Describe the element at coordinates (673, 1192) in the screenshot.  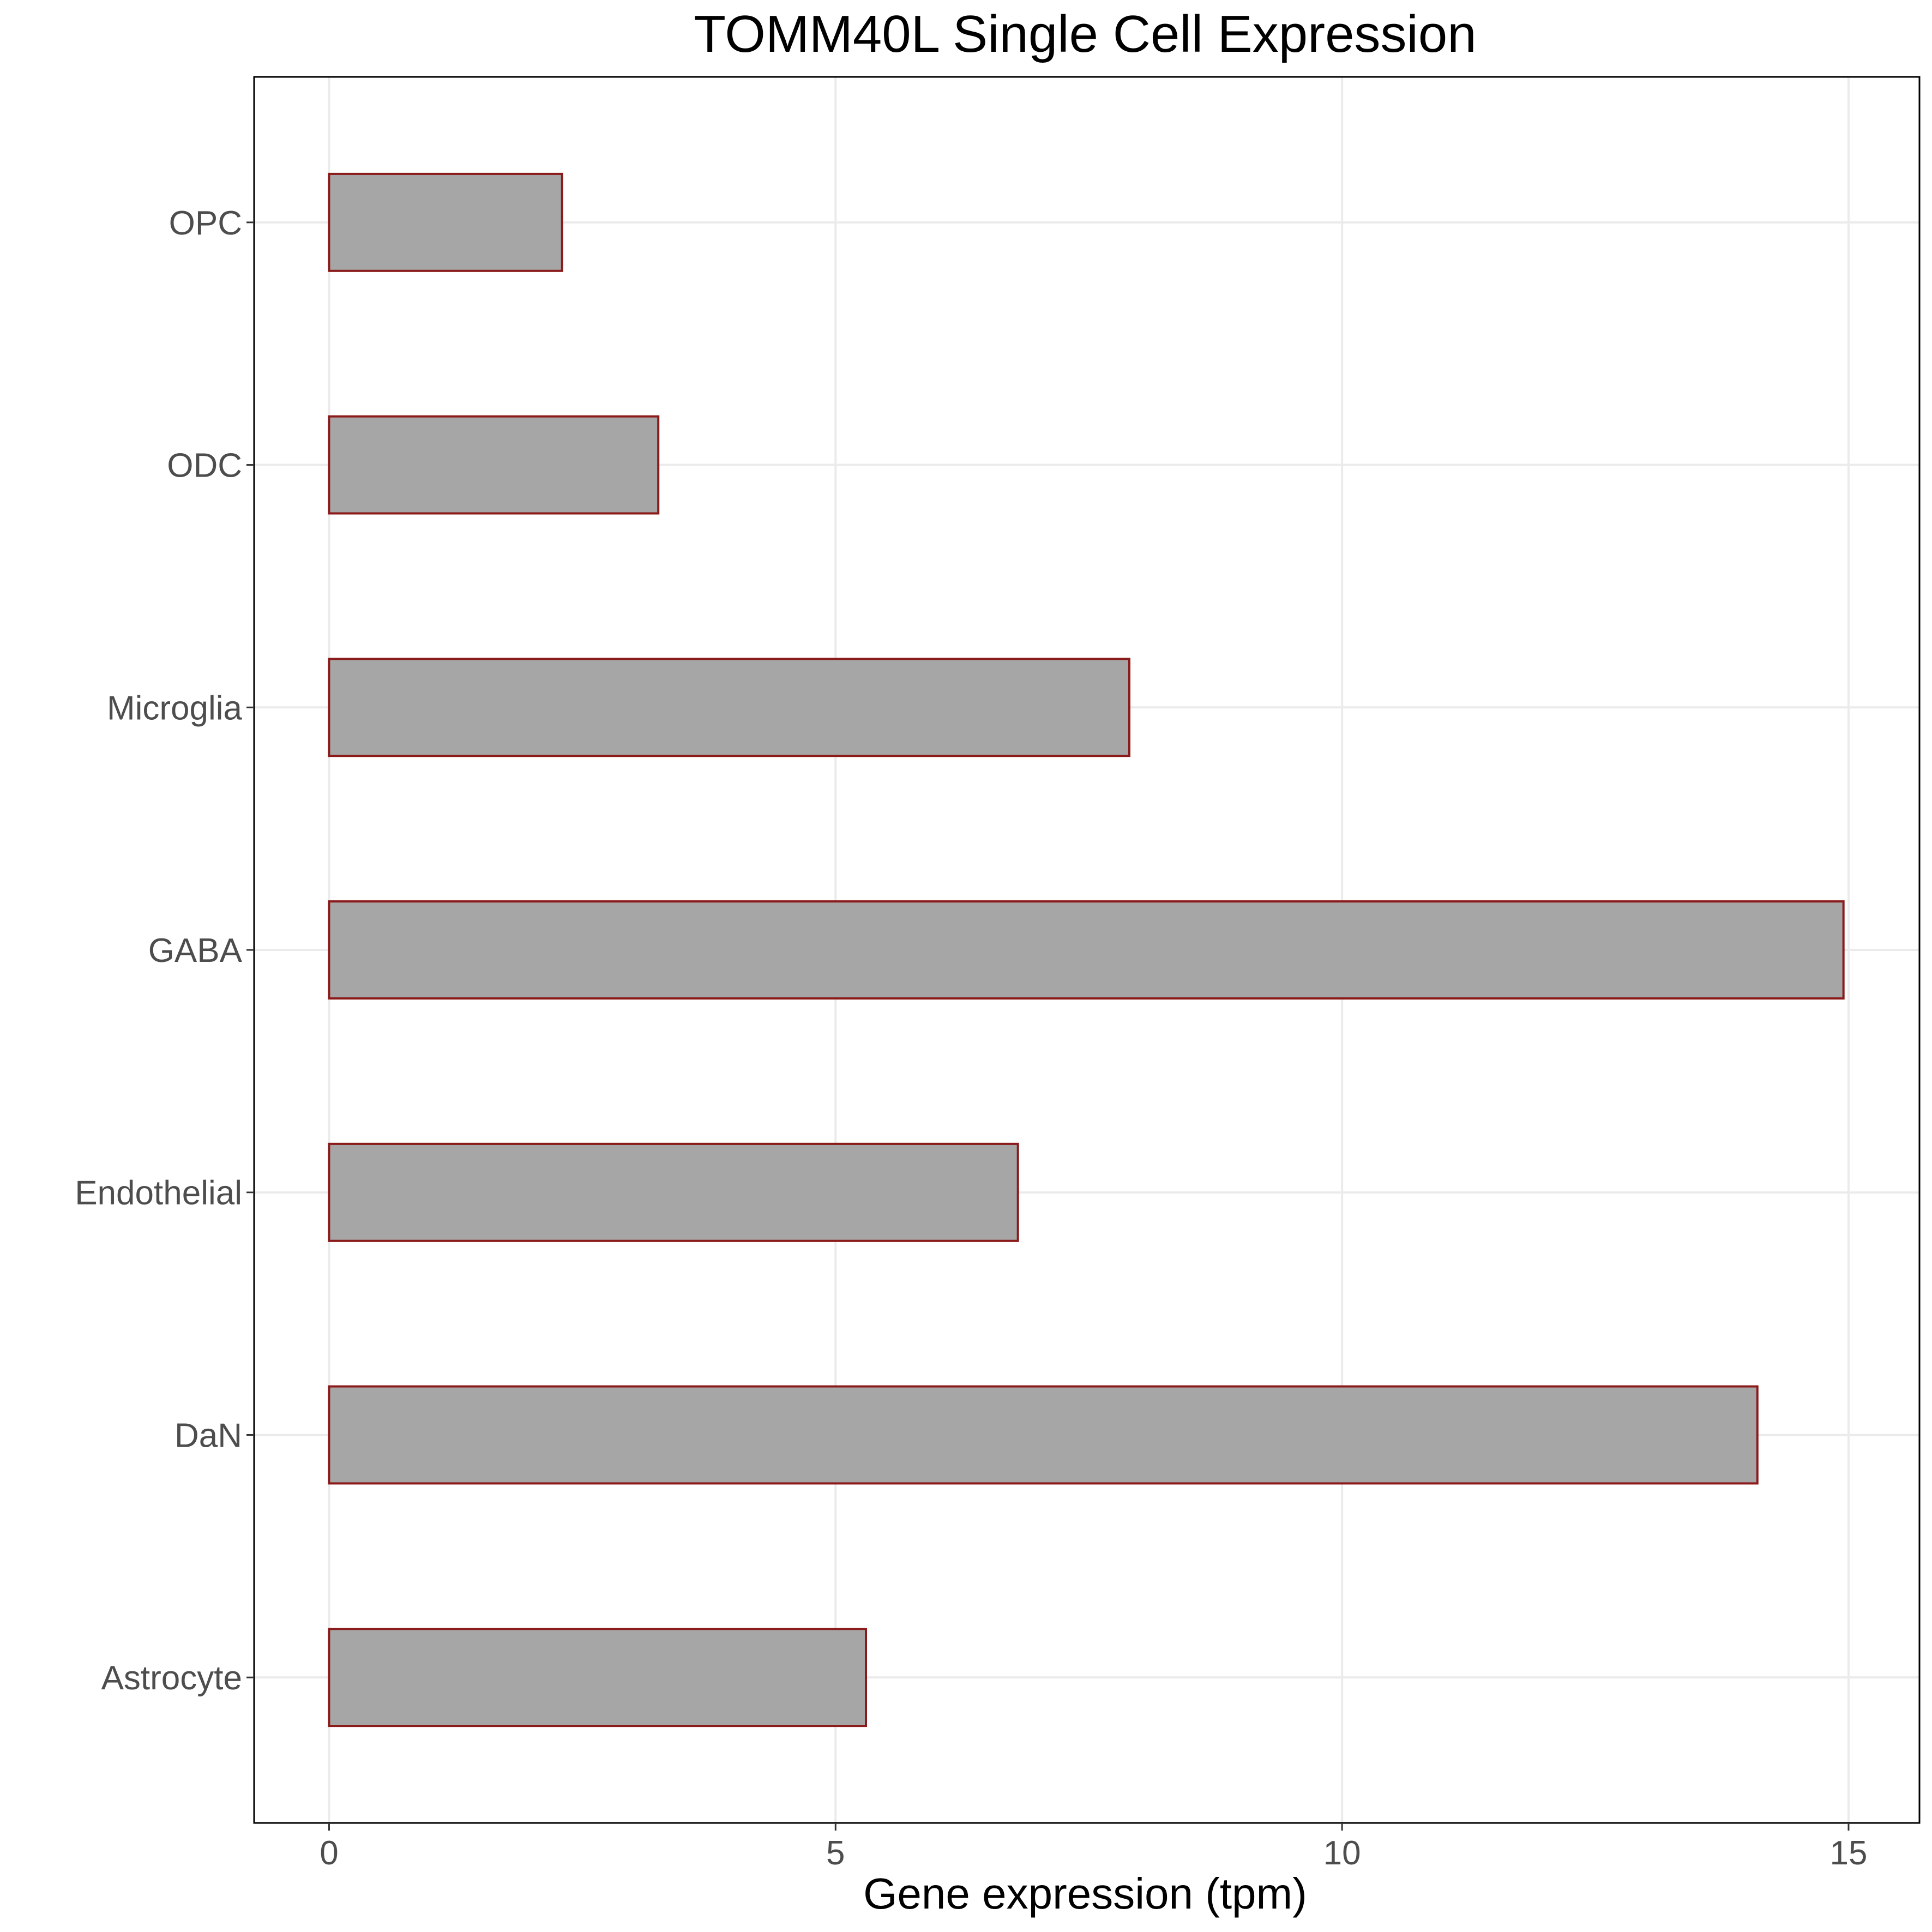
I see `bar-endothelial` at that location.